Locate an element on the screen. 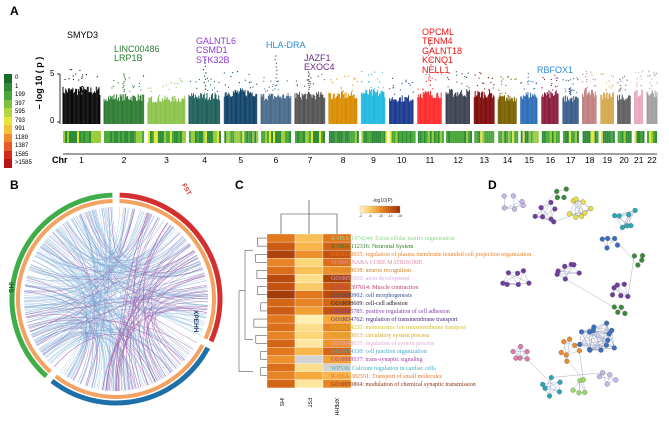  gene-label: HLA-DRA is located at coordinates (286, 45).